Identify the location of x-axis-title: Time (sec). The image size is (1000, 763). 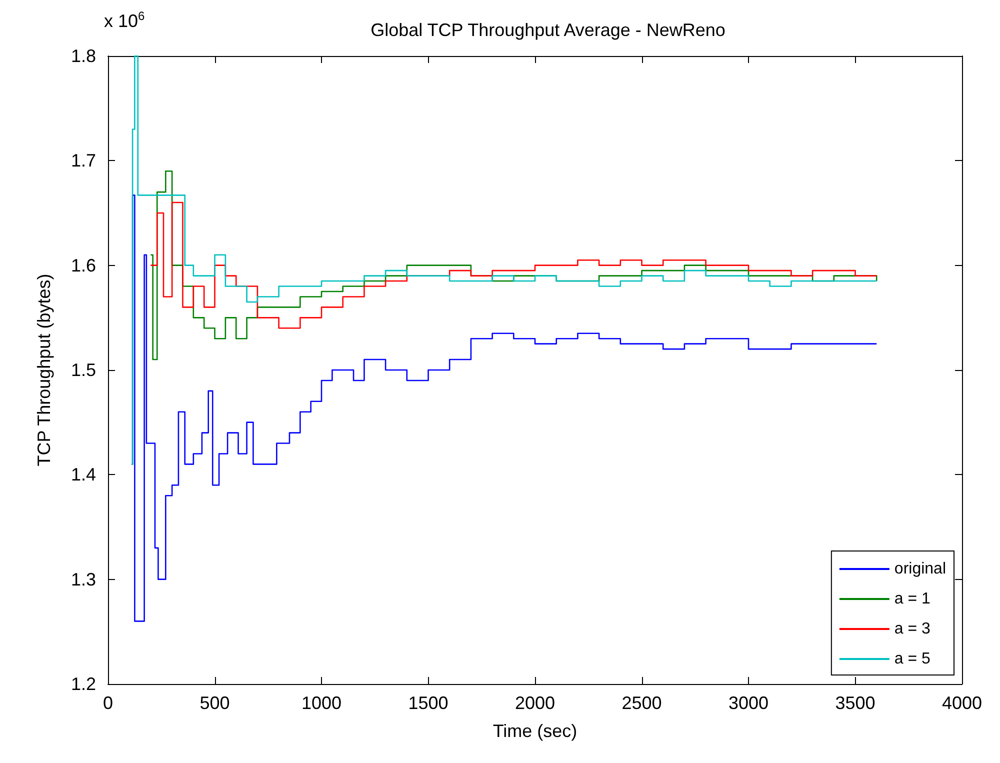
(535, 731).